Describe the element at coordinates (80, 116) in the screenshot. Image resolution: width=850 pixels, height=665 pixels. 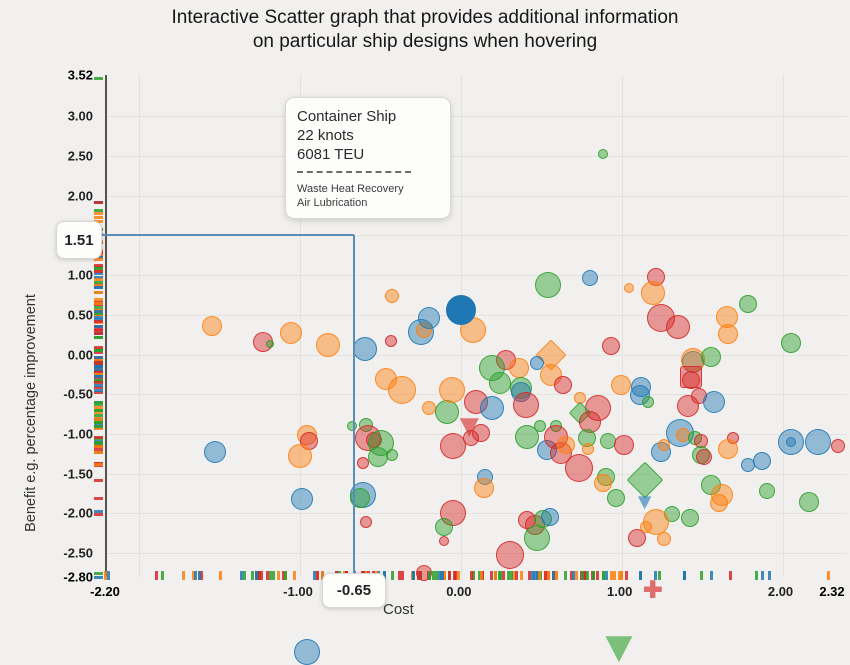
I see `y-tick-label: 3.00` at that location.